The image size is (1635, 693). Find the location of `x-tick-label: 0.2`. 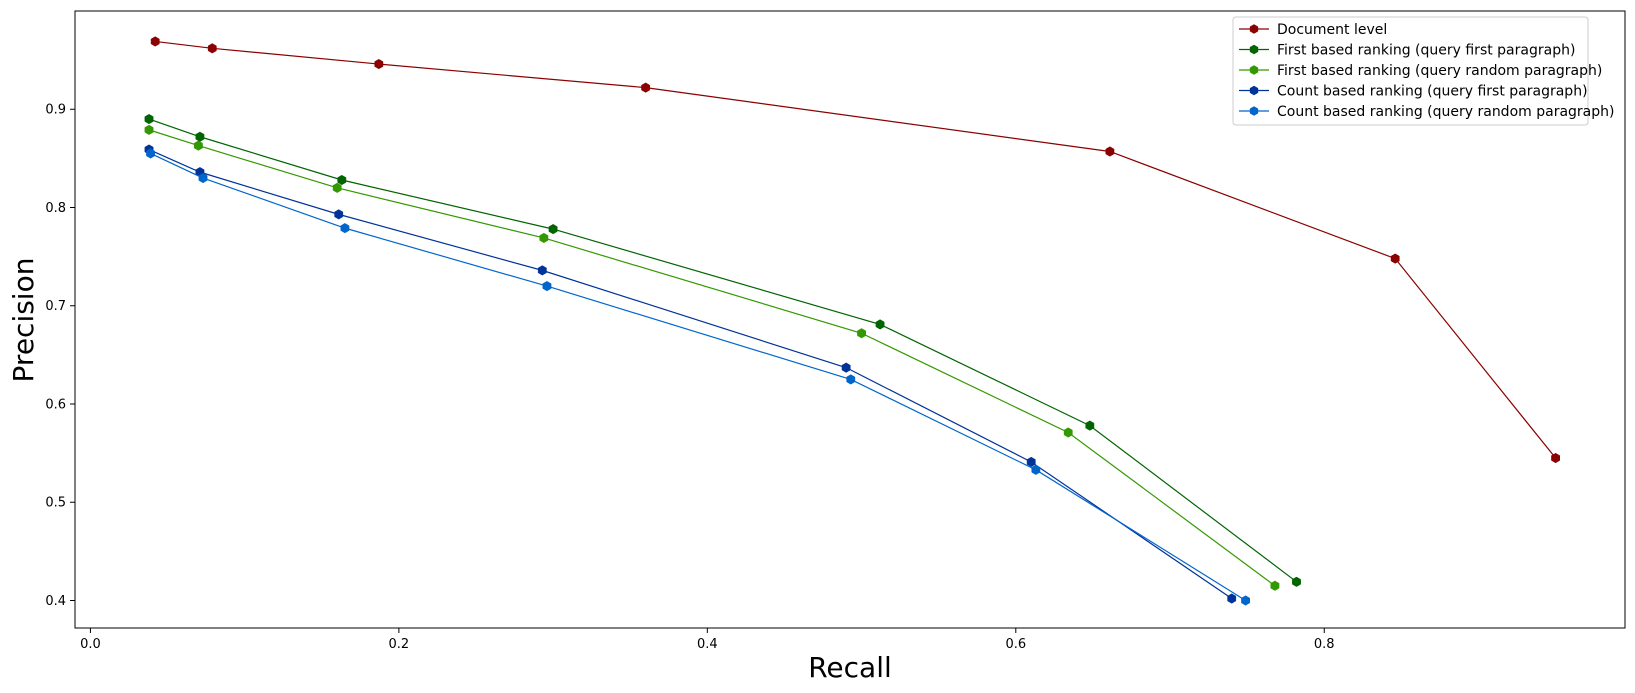

x-tick-label: 0.2 is located at coordinates (399, 644).